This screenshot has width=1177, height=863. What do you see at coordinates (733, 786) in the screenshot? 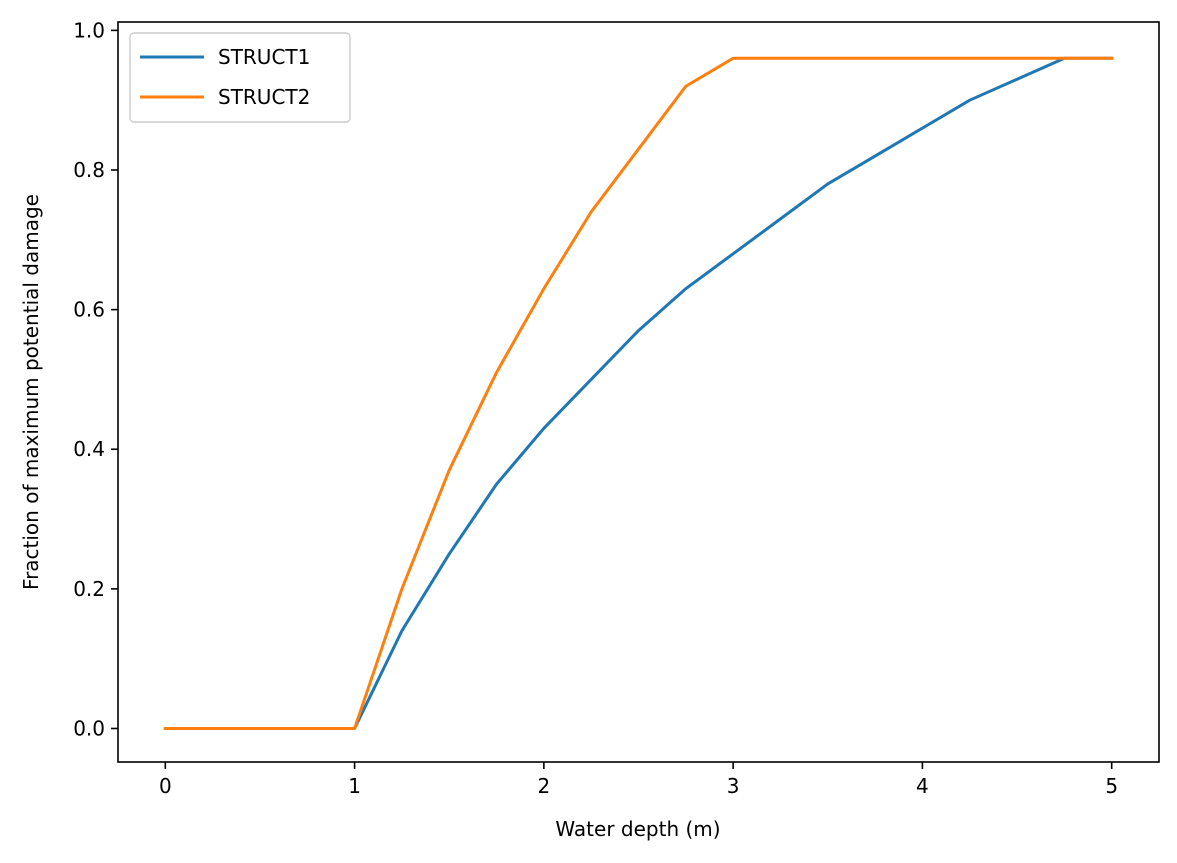
I see `x-tick-label: 3` at bounding box center [733, 786].